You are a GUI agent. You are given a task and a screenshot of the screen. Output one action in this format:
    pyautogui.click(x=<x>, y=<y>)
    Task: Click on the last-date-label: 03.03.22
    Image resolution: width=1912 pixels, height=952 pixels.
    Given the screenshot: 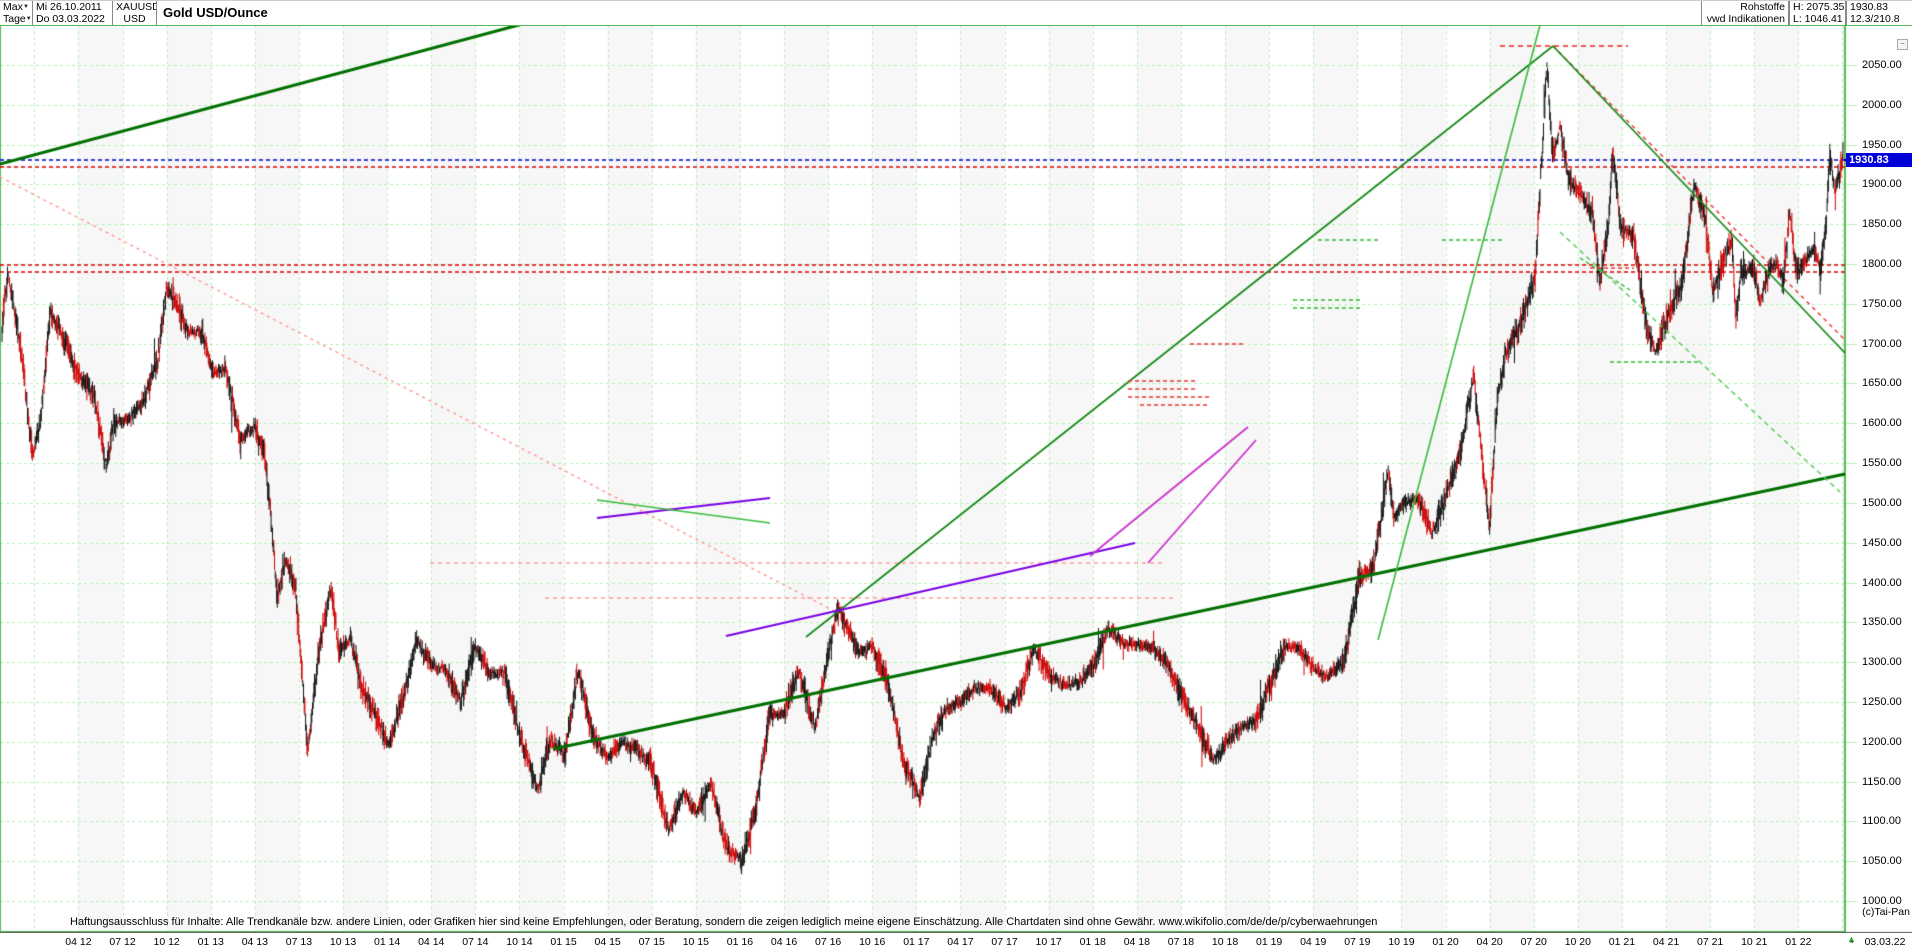 What is the action you would take?
    pyautogui.click(x=1885, y=942)
    